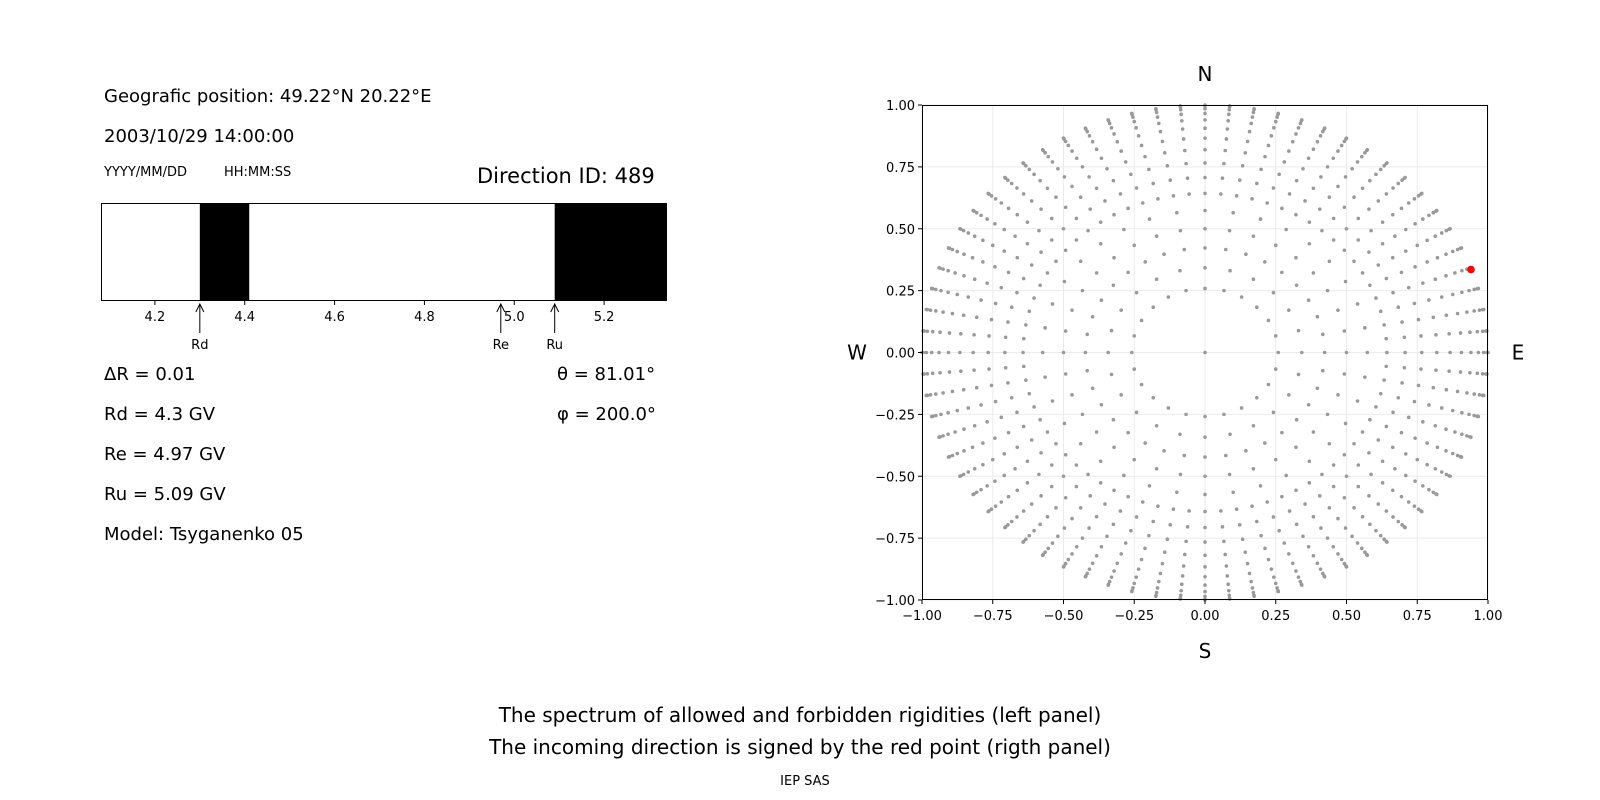 The height and width of the screenshot is (800, 1600). What do you see at coordinates (199, 136) in the screenshot?
I see `datetime: 2003/10/29 14:00:00` at bounding box center [199, 136].